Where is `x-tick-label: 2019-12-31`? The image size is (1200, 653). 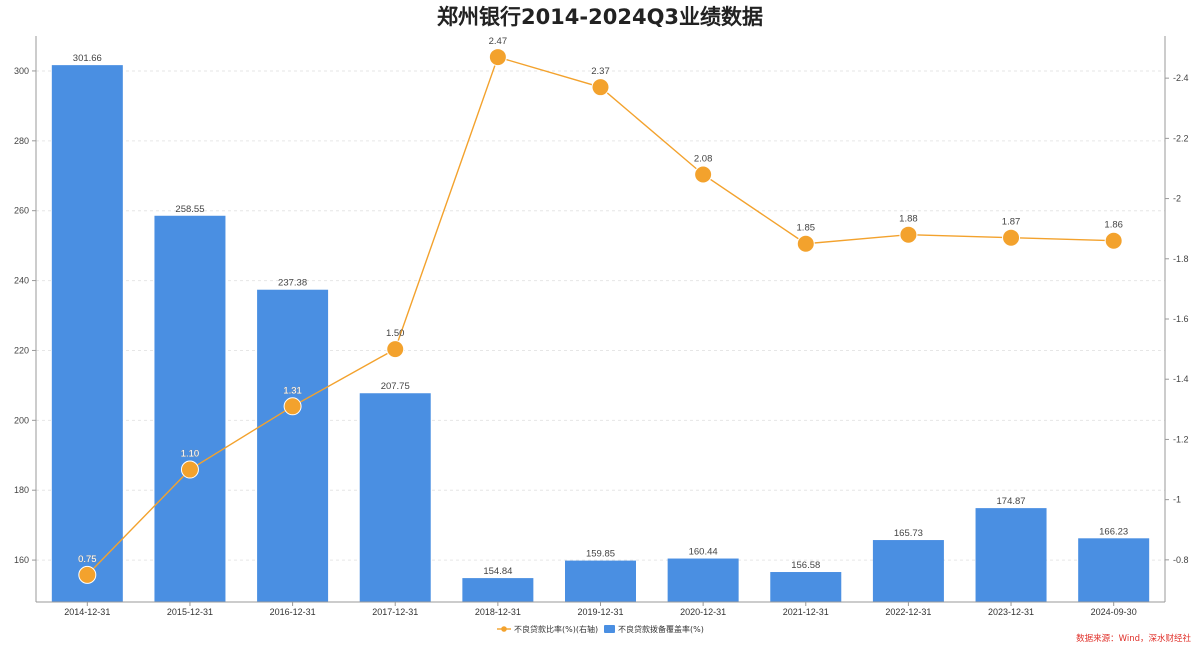 x-tick-label: 2019-12-31 is located at coordinates (600, 612).